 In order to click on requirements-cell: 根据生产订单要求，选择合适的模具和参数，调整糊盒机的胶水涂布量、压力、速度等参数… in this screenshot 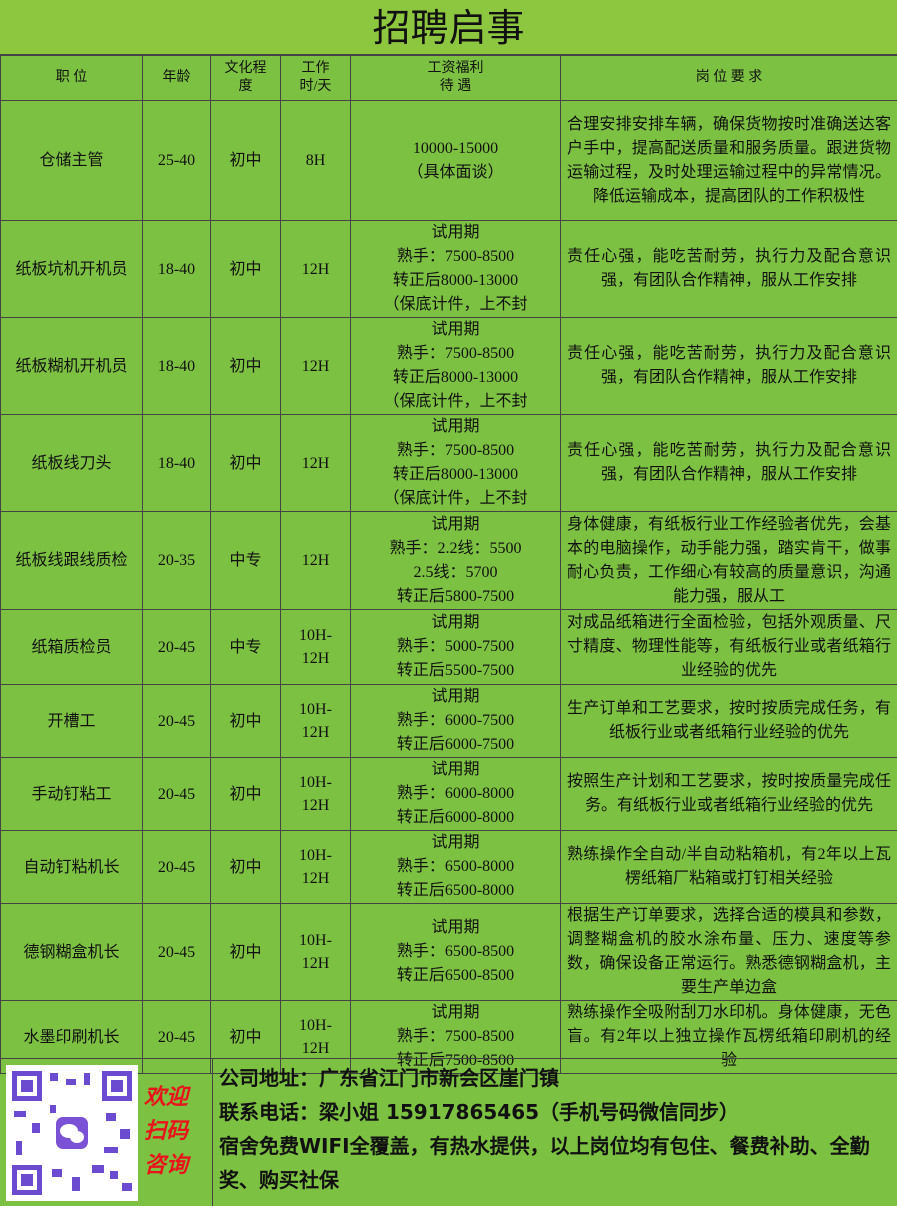, I will do `click(729, 952)`.